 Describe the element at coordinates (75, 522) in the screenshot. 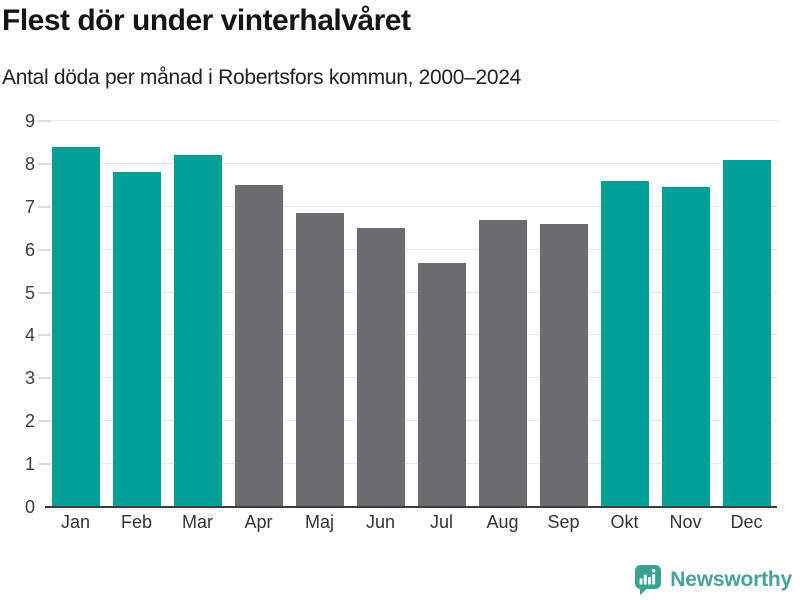

I see `x-axis-label-jan: Jan` at that location.